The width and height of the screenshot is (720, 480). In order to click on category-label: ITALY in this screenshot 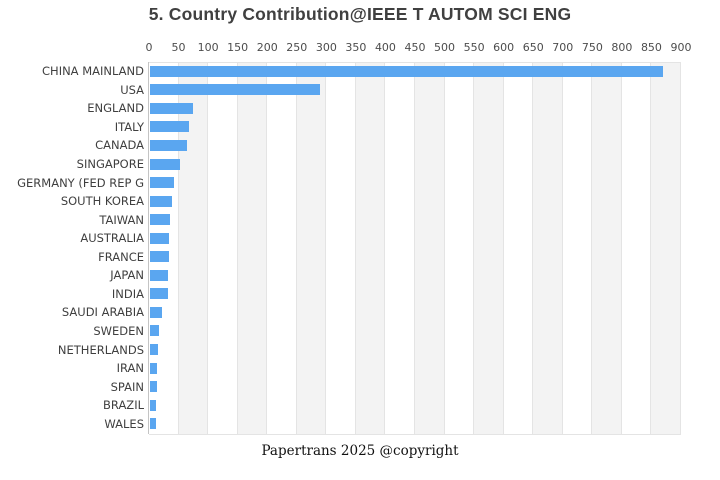, I will do `click(129, 126)`.